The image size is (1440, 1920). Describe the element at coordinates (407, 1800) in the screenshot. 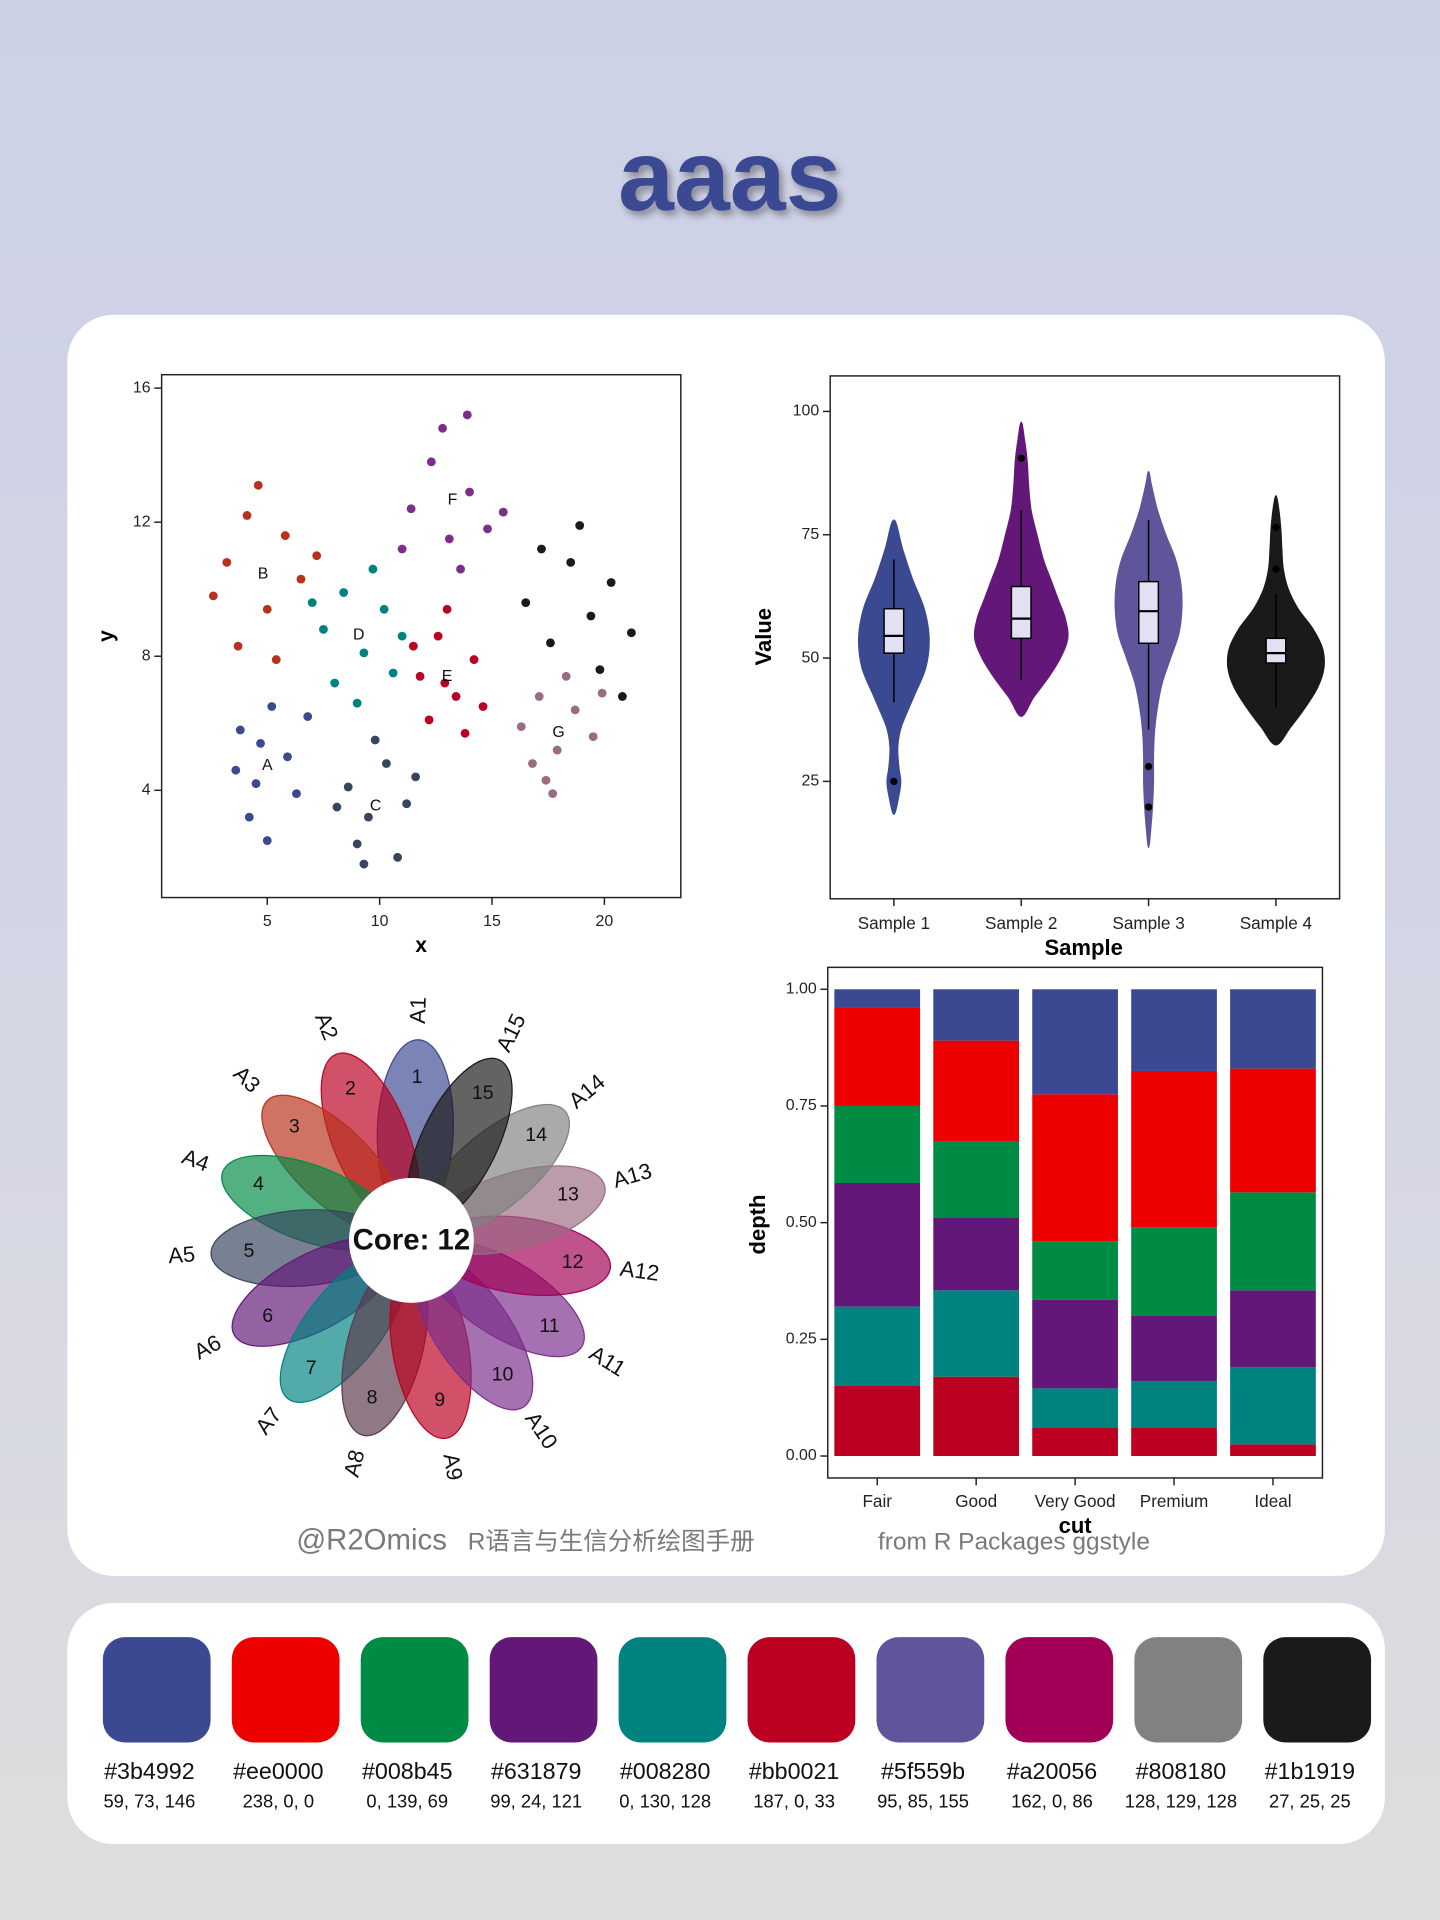

I see `swatch-rgb: 0, 139, 69` at that location.